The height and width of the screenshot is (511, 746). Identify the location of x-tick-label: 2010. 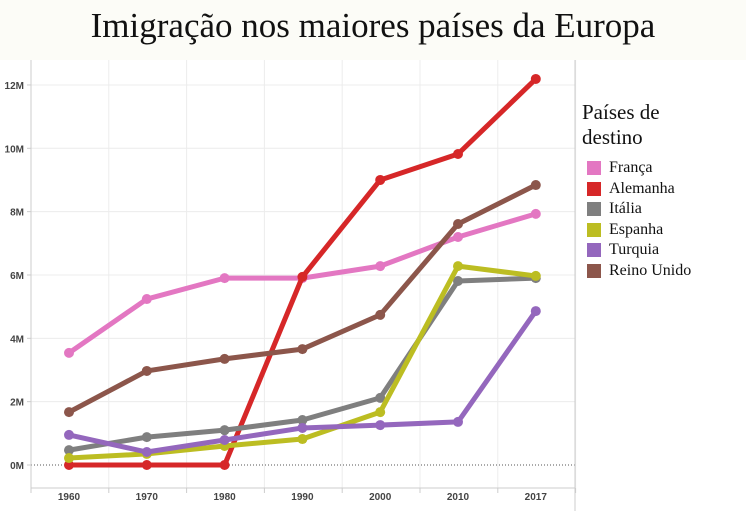
(458, 497).